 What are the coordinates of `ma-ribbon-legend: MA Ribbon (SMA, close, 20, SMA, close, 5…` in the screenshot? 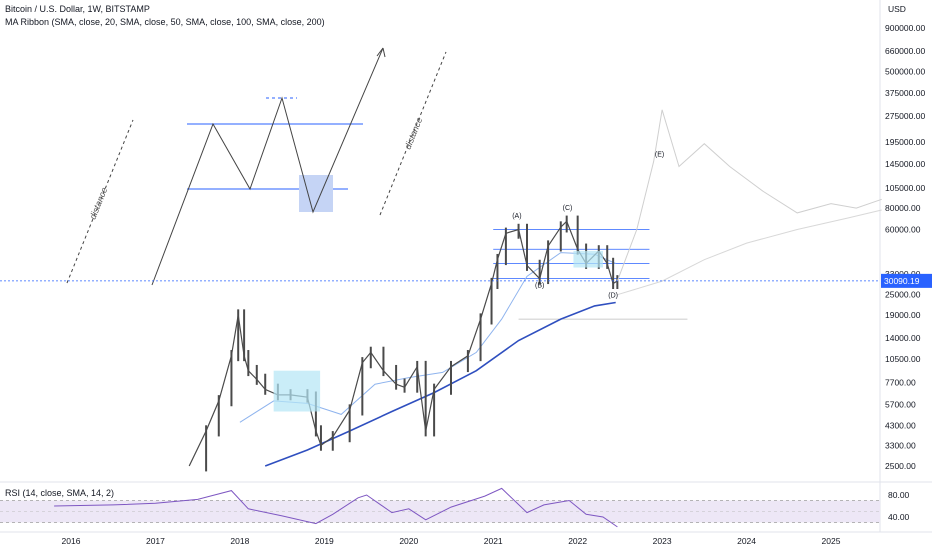 It's located at (165, 22).